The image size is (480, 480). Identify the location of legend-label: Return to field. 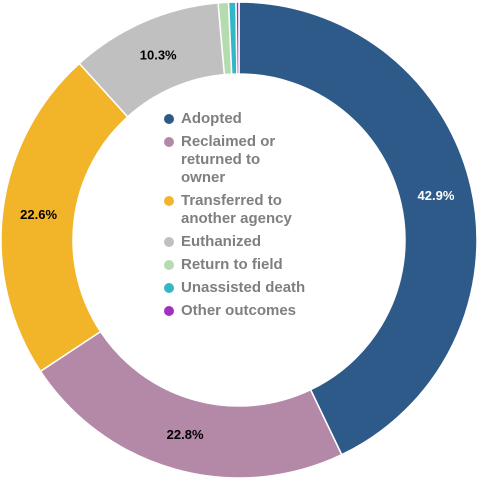
(232, 264).